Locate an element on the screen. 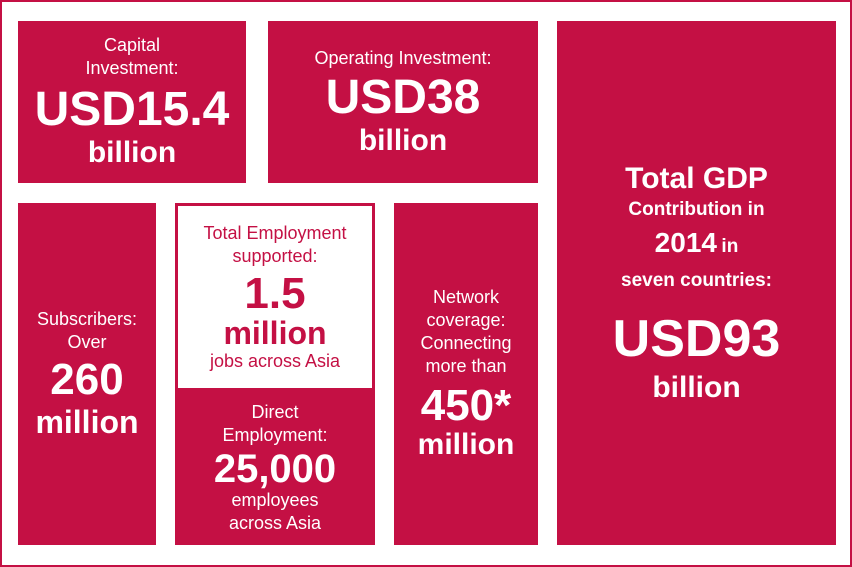  gdp-year-line: 2014 in is located at coordinates (697, 245).